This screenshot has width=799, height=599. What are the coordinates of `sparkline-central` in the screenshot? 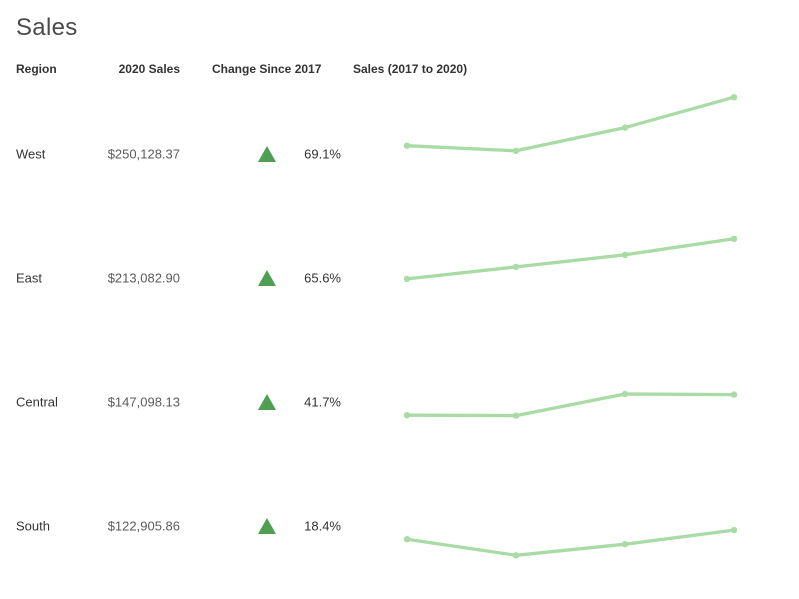 It's located at (570, 405).